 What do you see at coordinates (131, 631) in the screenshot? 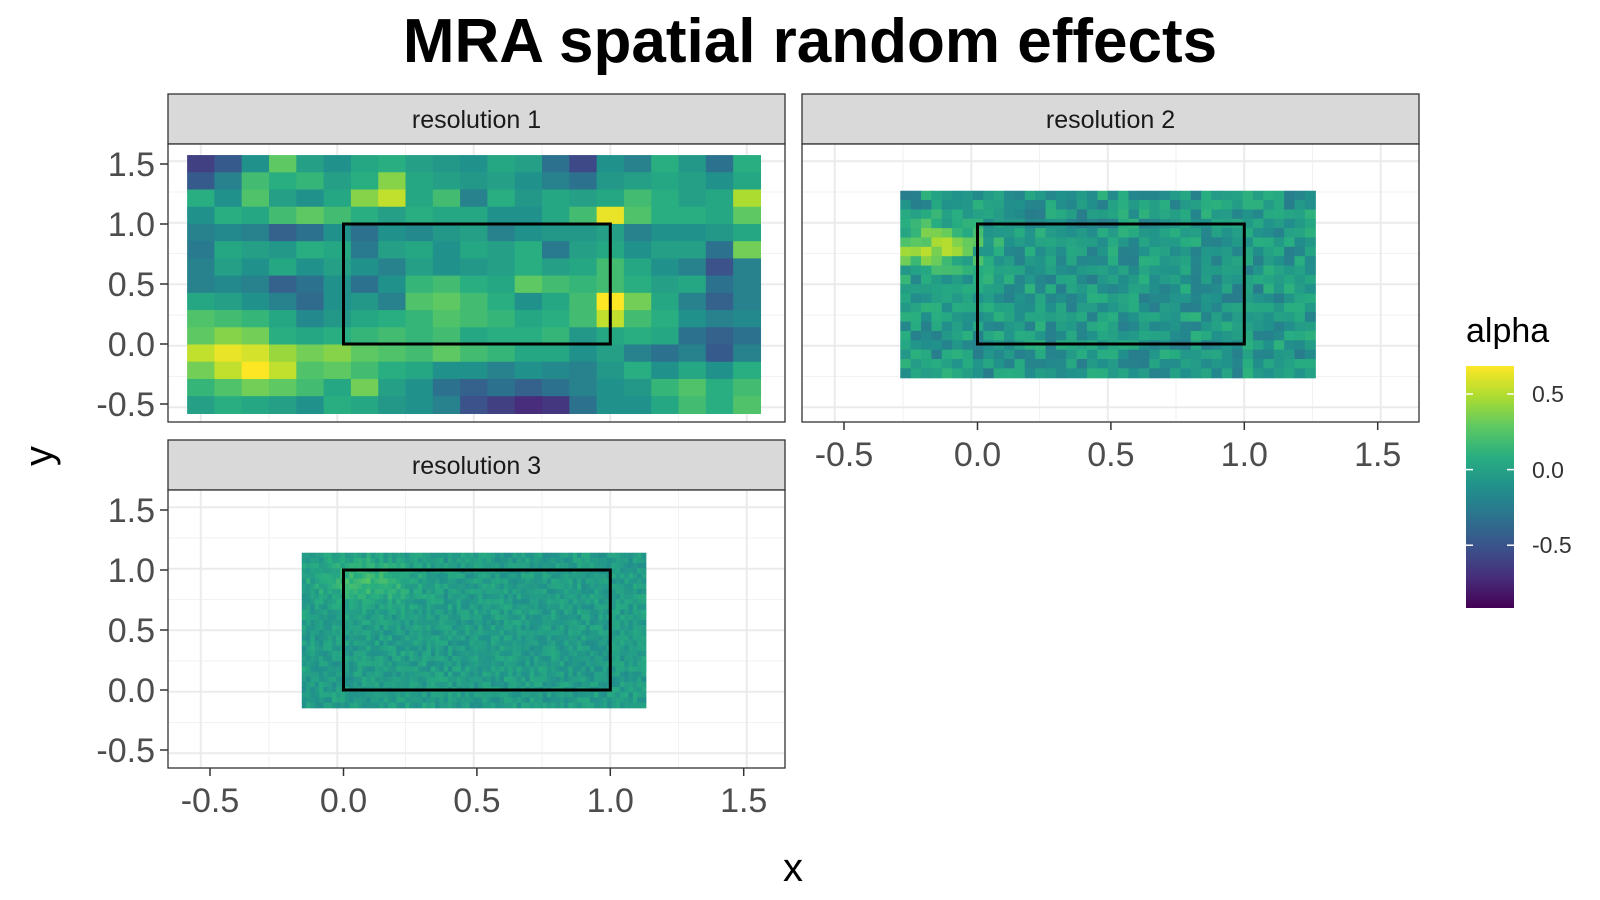
I see `y-tick-label: 0.5` at bounding box center [131, 631].